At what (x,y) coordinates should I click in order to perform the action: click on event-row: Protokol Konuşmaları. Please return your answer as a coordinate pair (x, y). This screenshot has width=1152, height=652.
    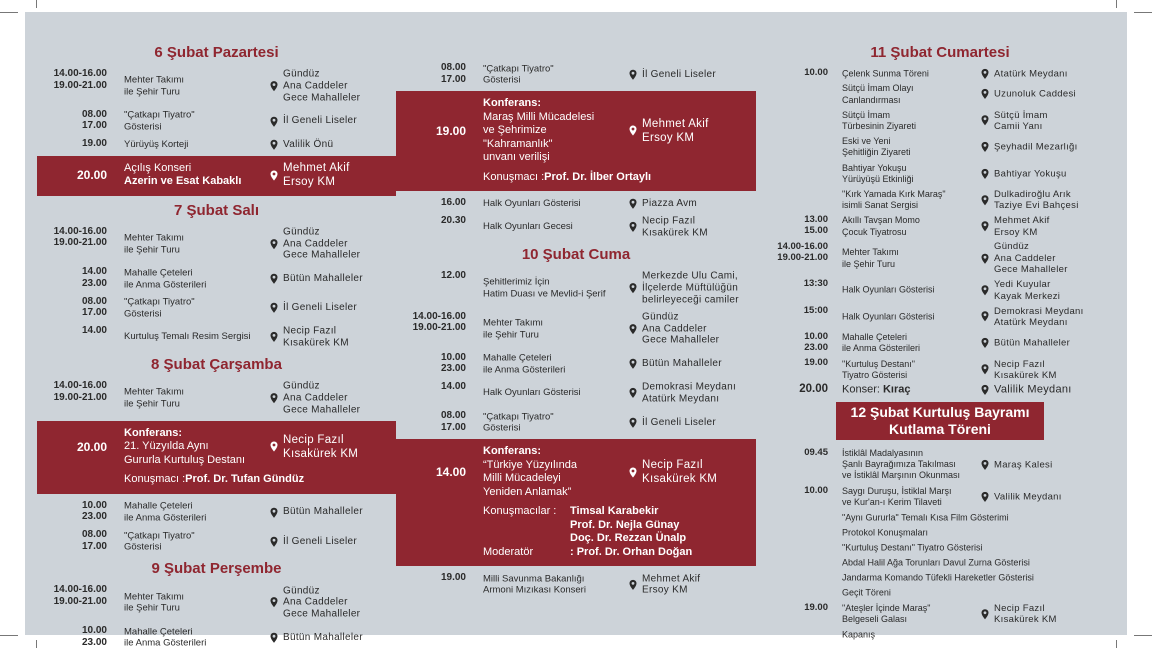
    Looking at the image, I should click on (940, 532).